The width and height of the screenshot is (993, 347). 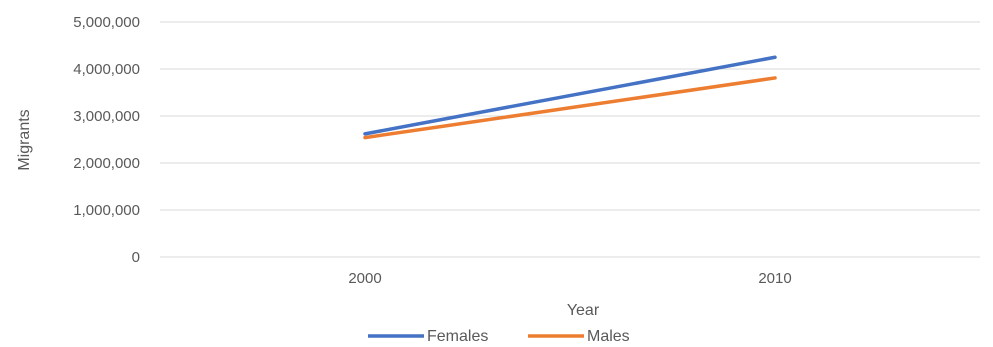 What do you see at coordinates (106, 210) in the screenshot?
I see `y-tick-label: 1,000,000` at bounding box center [106, 210].